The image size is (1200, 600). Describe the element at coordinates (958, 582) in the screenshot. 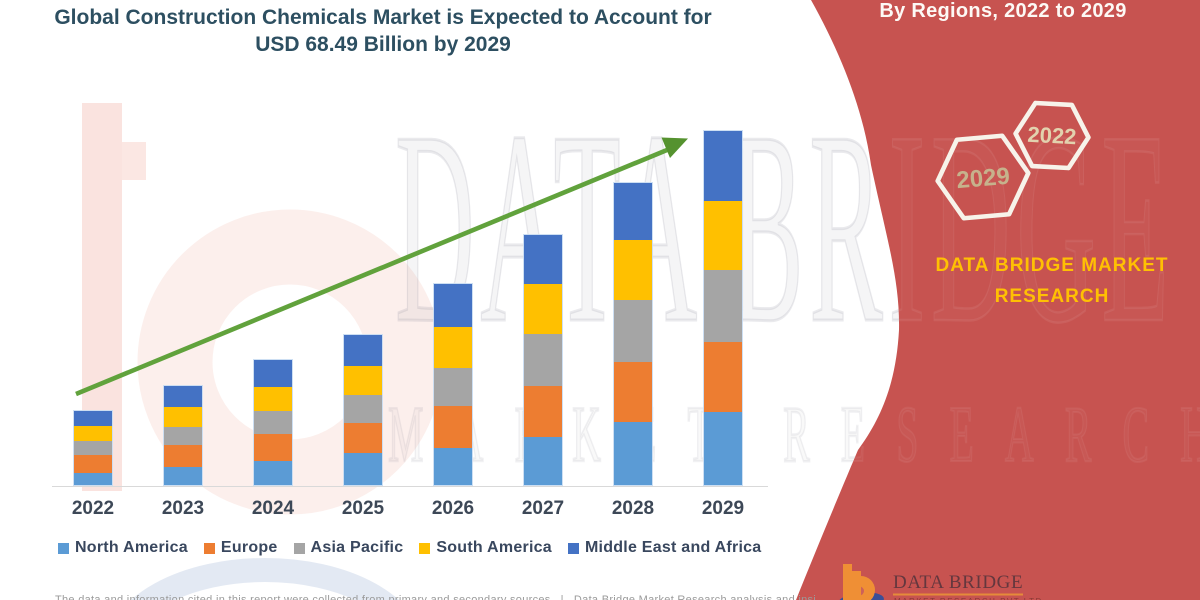

I see `svg-text: DATA BRIDGE` at that location.